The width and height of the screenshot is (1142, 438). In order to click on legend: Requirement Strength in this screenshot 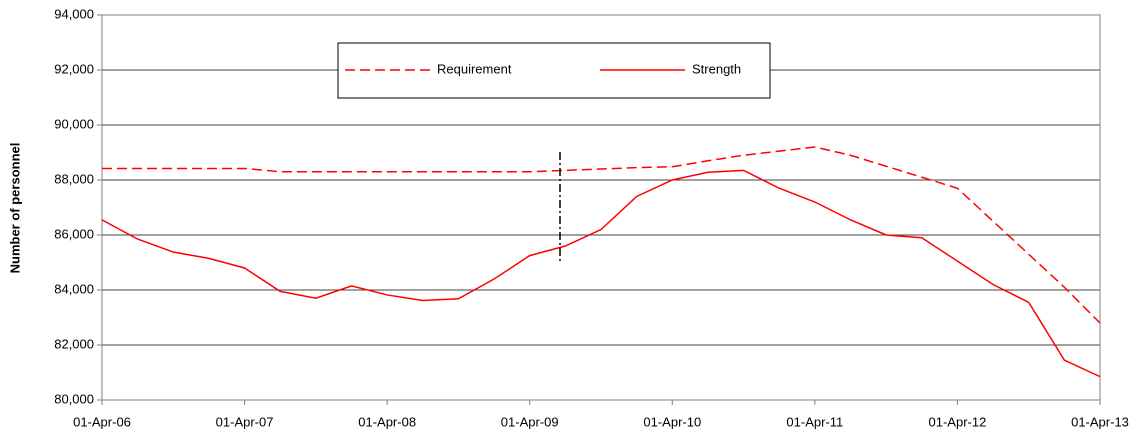, I will do `click(543, 68)`.